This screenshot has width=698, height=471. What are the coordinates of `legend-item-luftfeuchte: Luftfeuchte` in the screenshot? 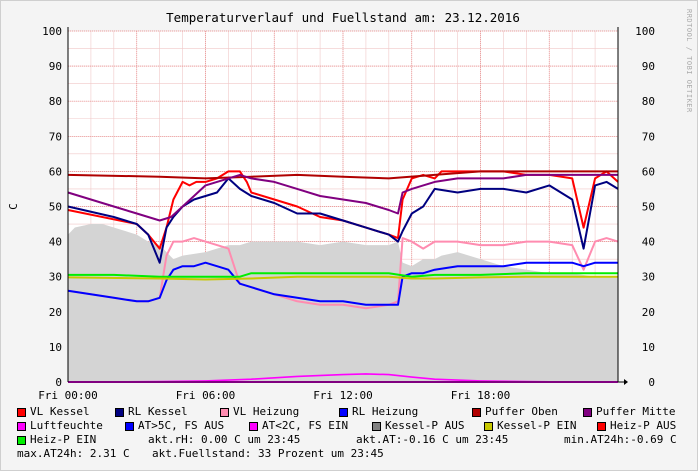 It's located at (60, 426).